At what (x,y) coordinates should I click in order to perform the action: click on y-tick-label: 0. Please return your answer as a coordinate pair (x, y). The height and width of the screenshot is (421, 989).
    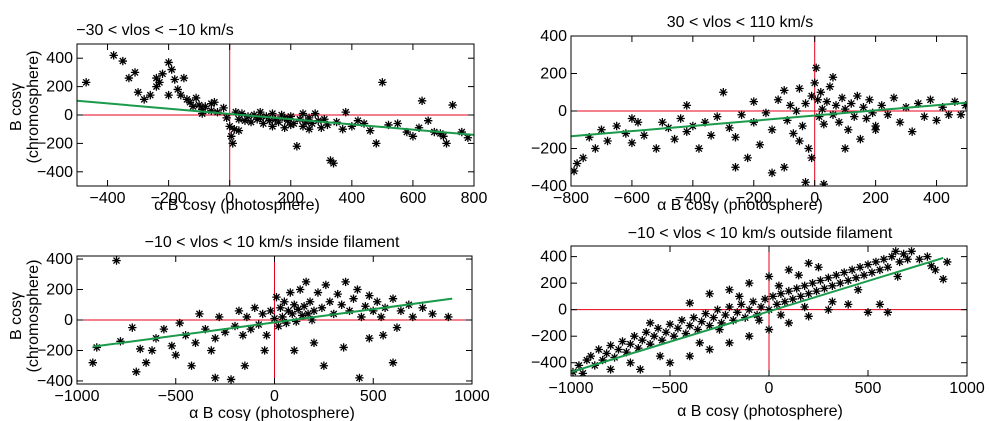
    Looking at the image, I should click on (68, 115).